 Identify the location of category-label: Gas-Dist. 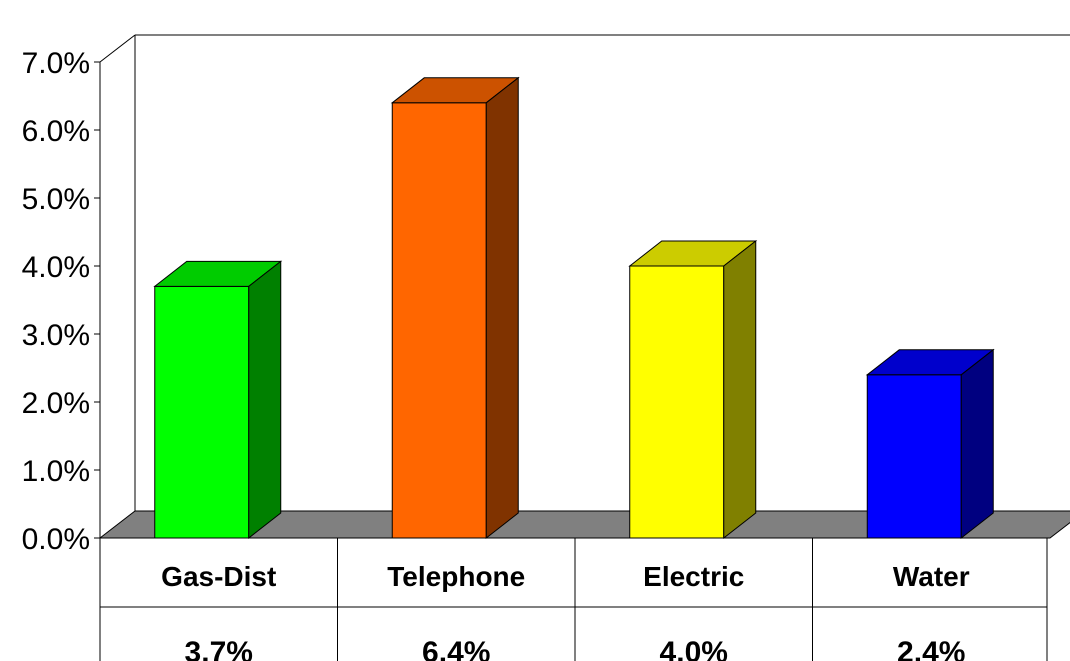
(218, 576).